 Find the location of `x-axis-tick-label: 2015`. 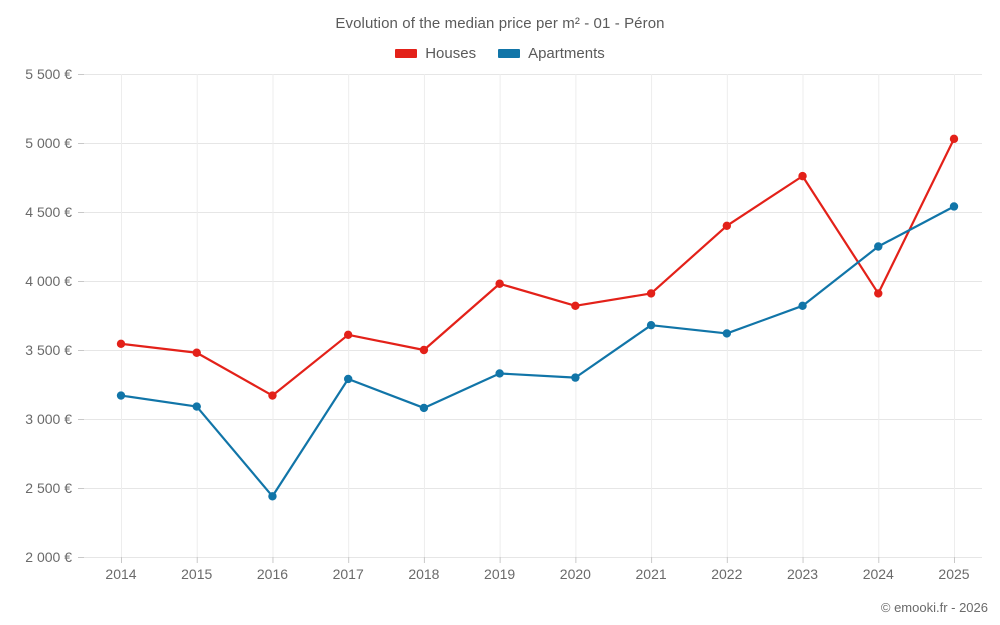

x-axis-tick-label: 2015 is located at coordinates (197, 574).